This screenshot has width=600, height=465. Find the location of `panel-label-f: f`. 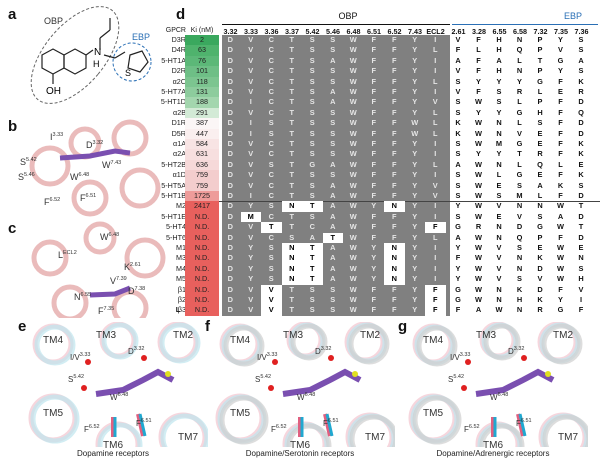

panel-label-f: f is located at coordinates (207, 326).